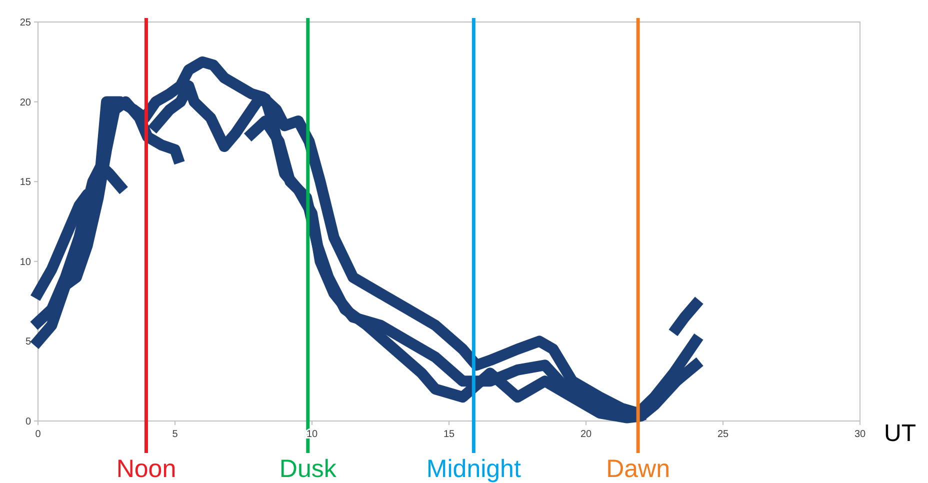 The image size is (928, 483). I want to click on y-tick-label: 0, so click(28, 422).